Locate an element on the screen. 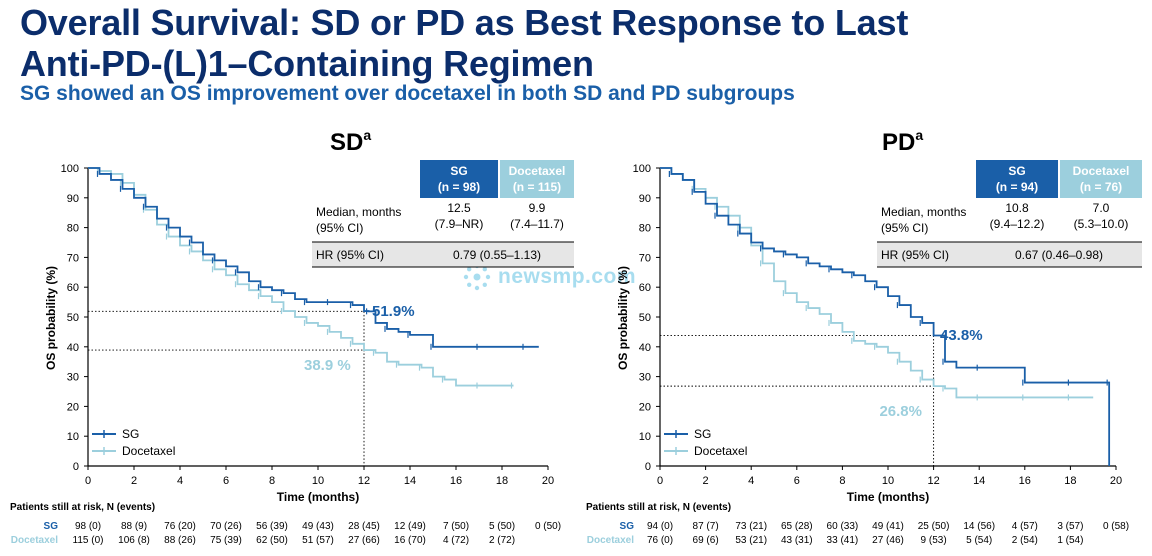 Image resolution: width=1152 pixels, height=556 pixels. risk-cell-sg: 0 (58) is located at coordinates (1116, 526).